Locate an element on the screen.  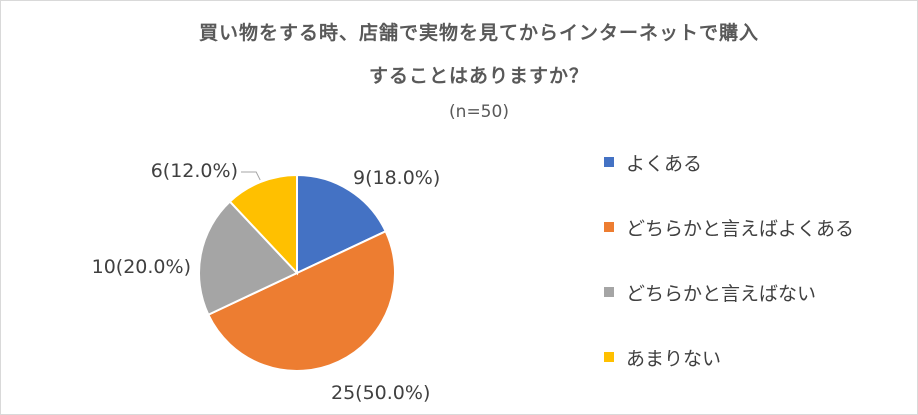
chart-subtitle: (n=50) is located at coordinates (479, 112).